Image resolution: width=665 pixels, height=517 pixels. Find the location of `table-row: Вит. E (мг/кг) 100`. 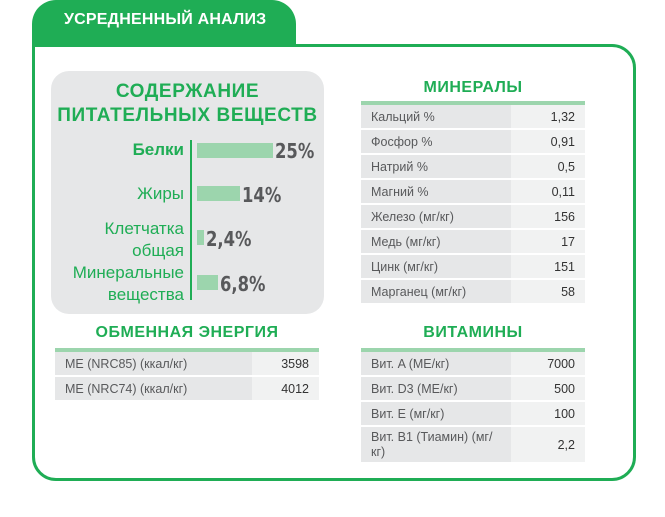

table-row: Вит. E (мг/кг) 100 is located at coordinates (473, 414).